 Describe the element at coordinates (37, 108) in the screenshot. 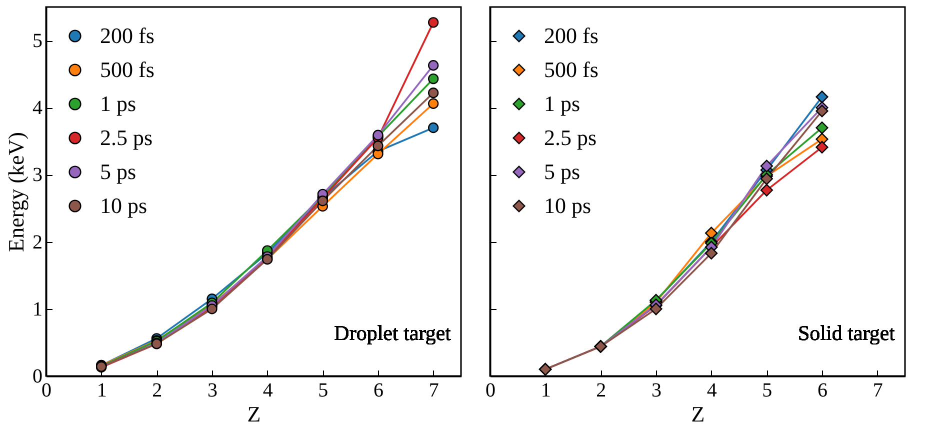

I see `y-tick-label: 4` at that location.